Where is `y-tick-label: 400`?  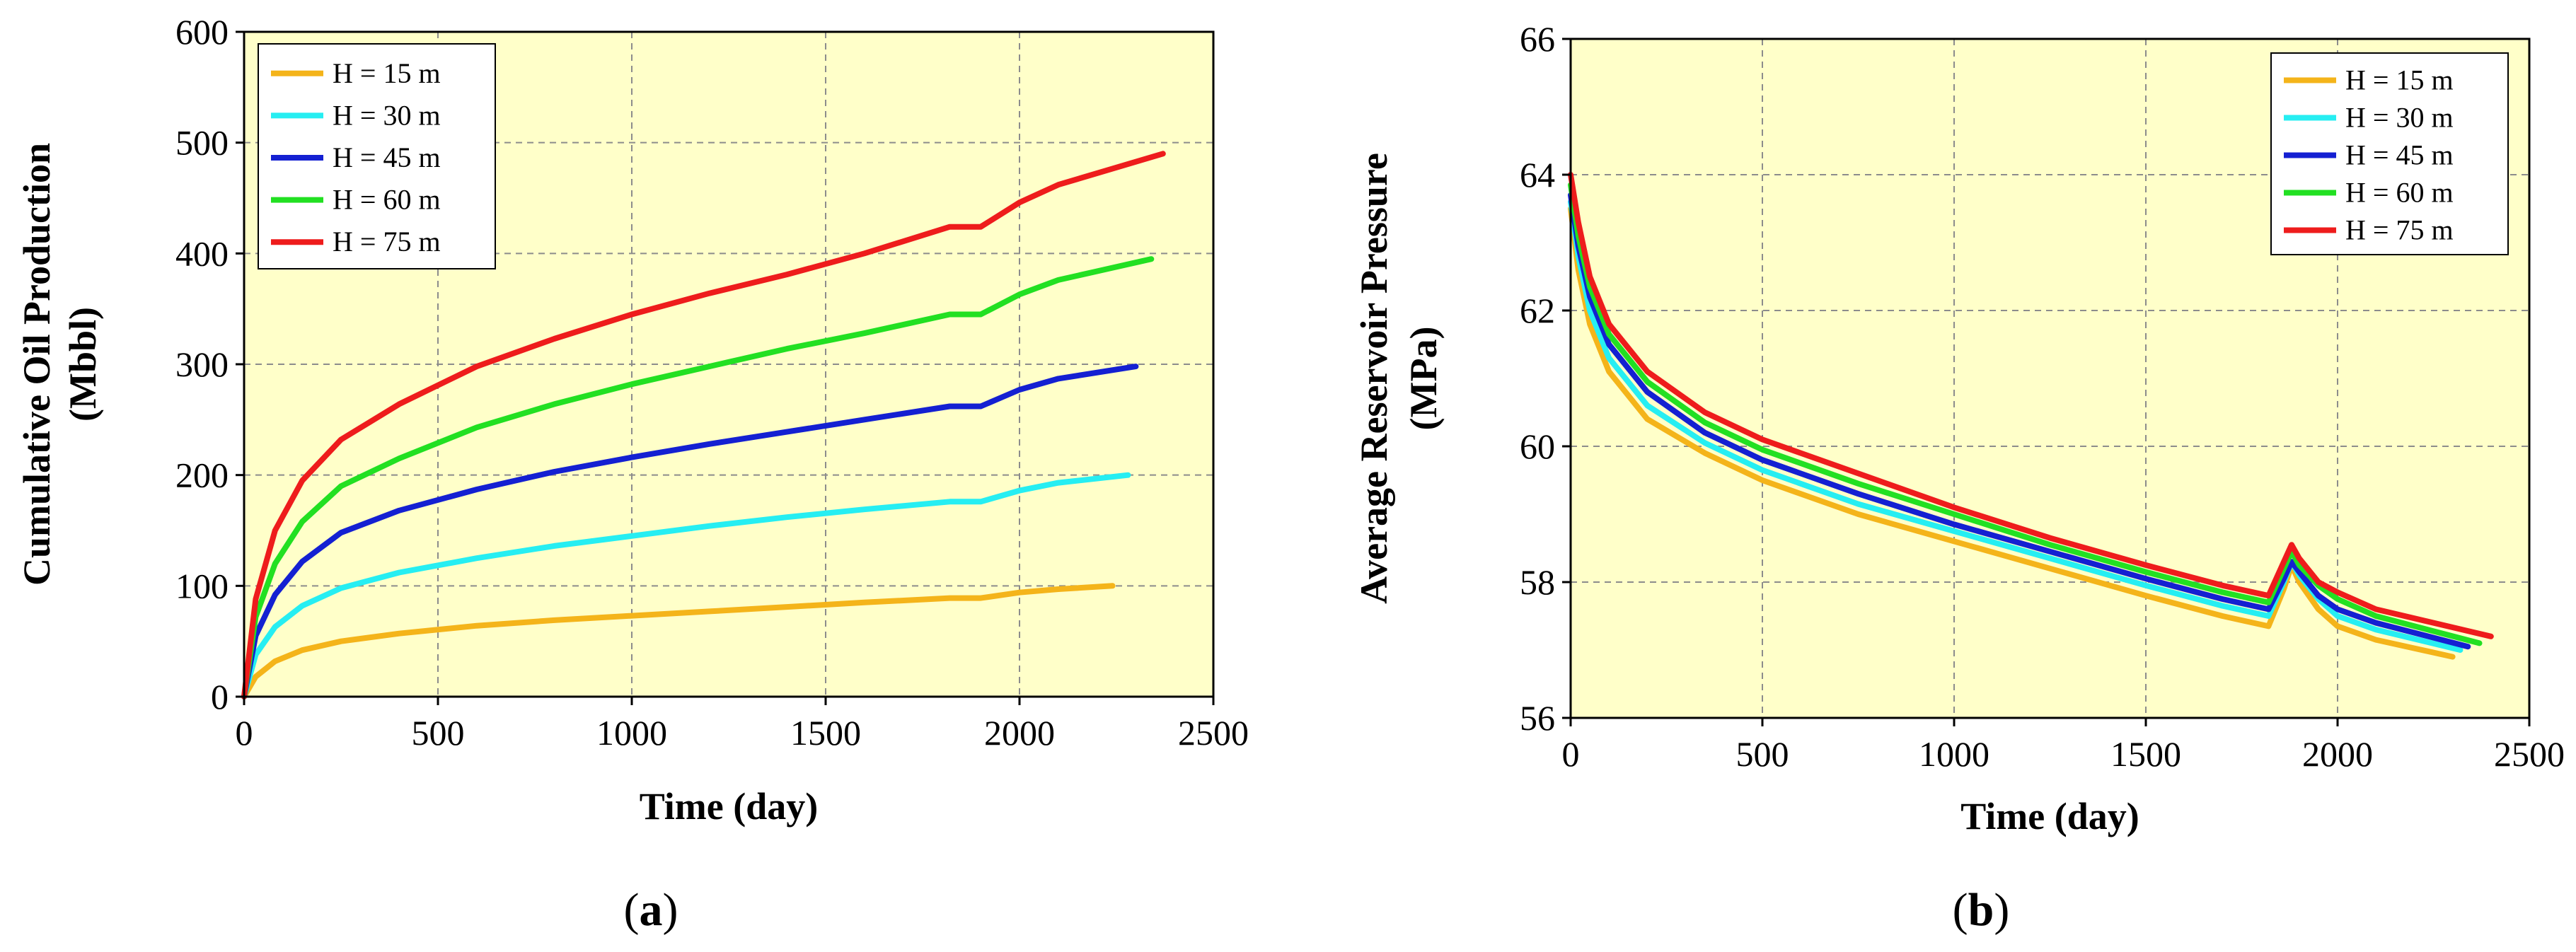 y-tick-label: 400 is located at coordinates (202, 253).